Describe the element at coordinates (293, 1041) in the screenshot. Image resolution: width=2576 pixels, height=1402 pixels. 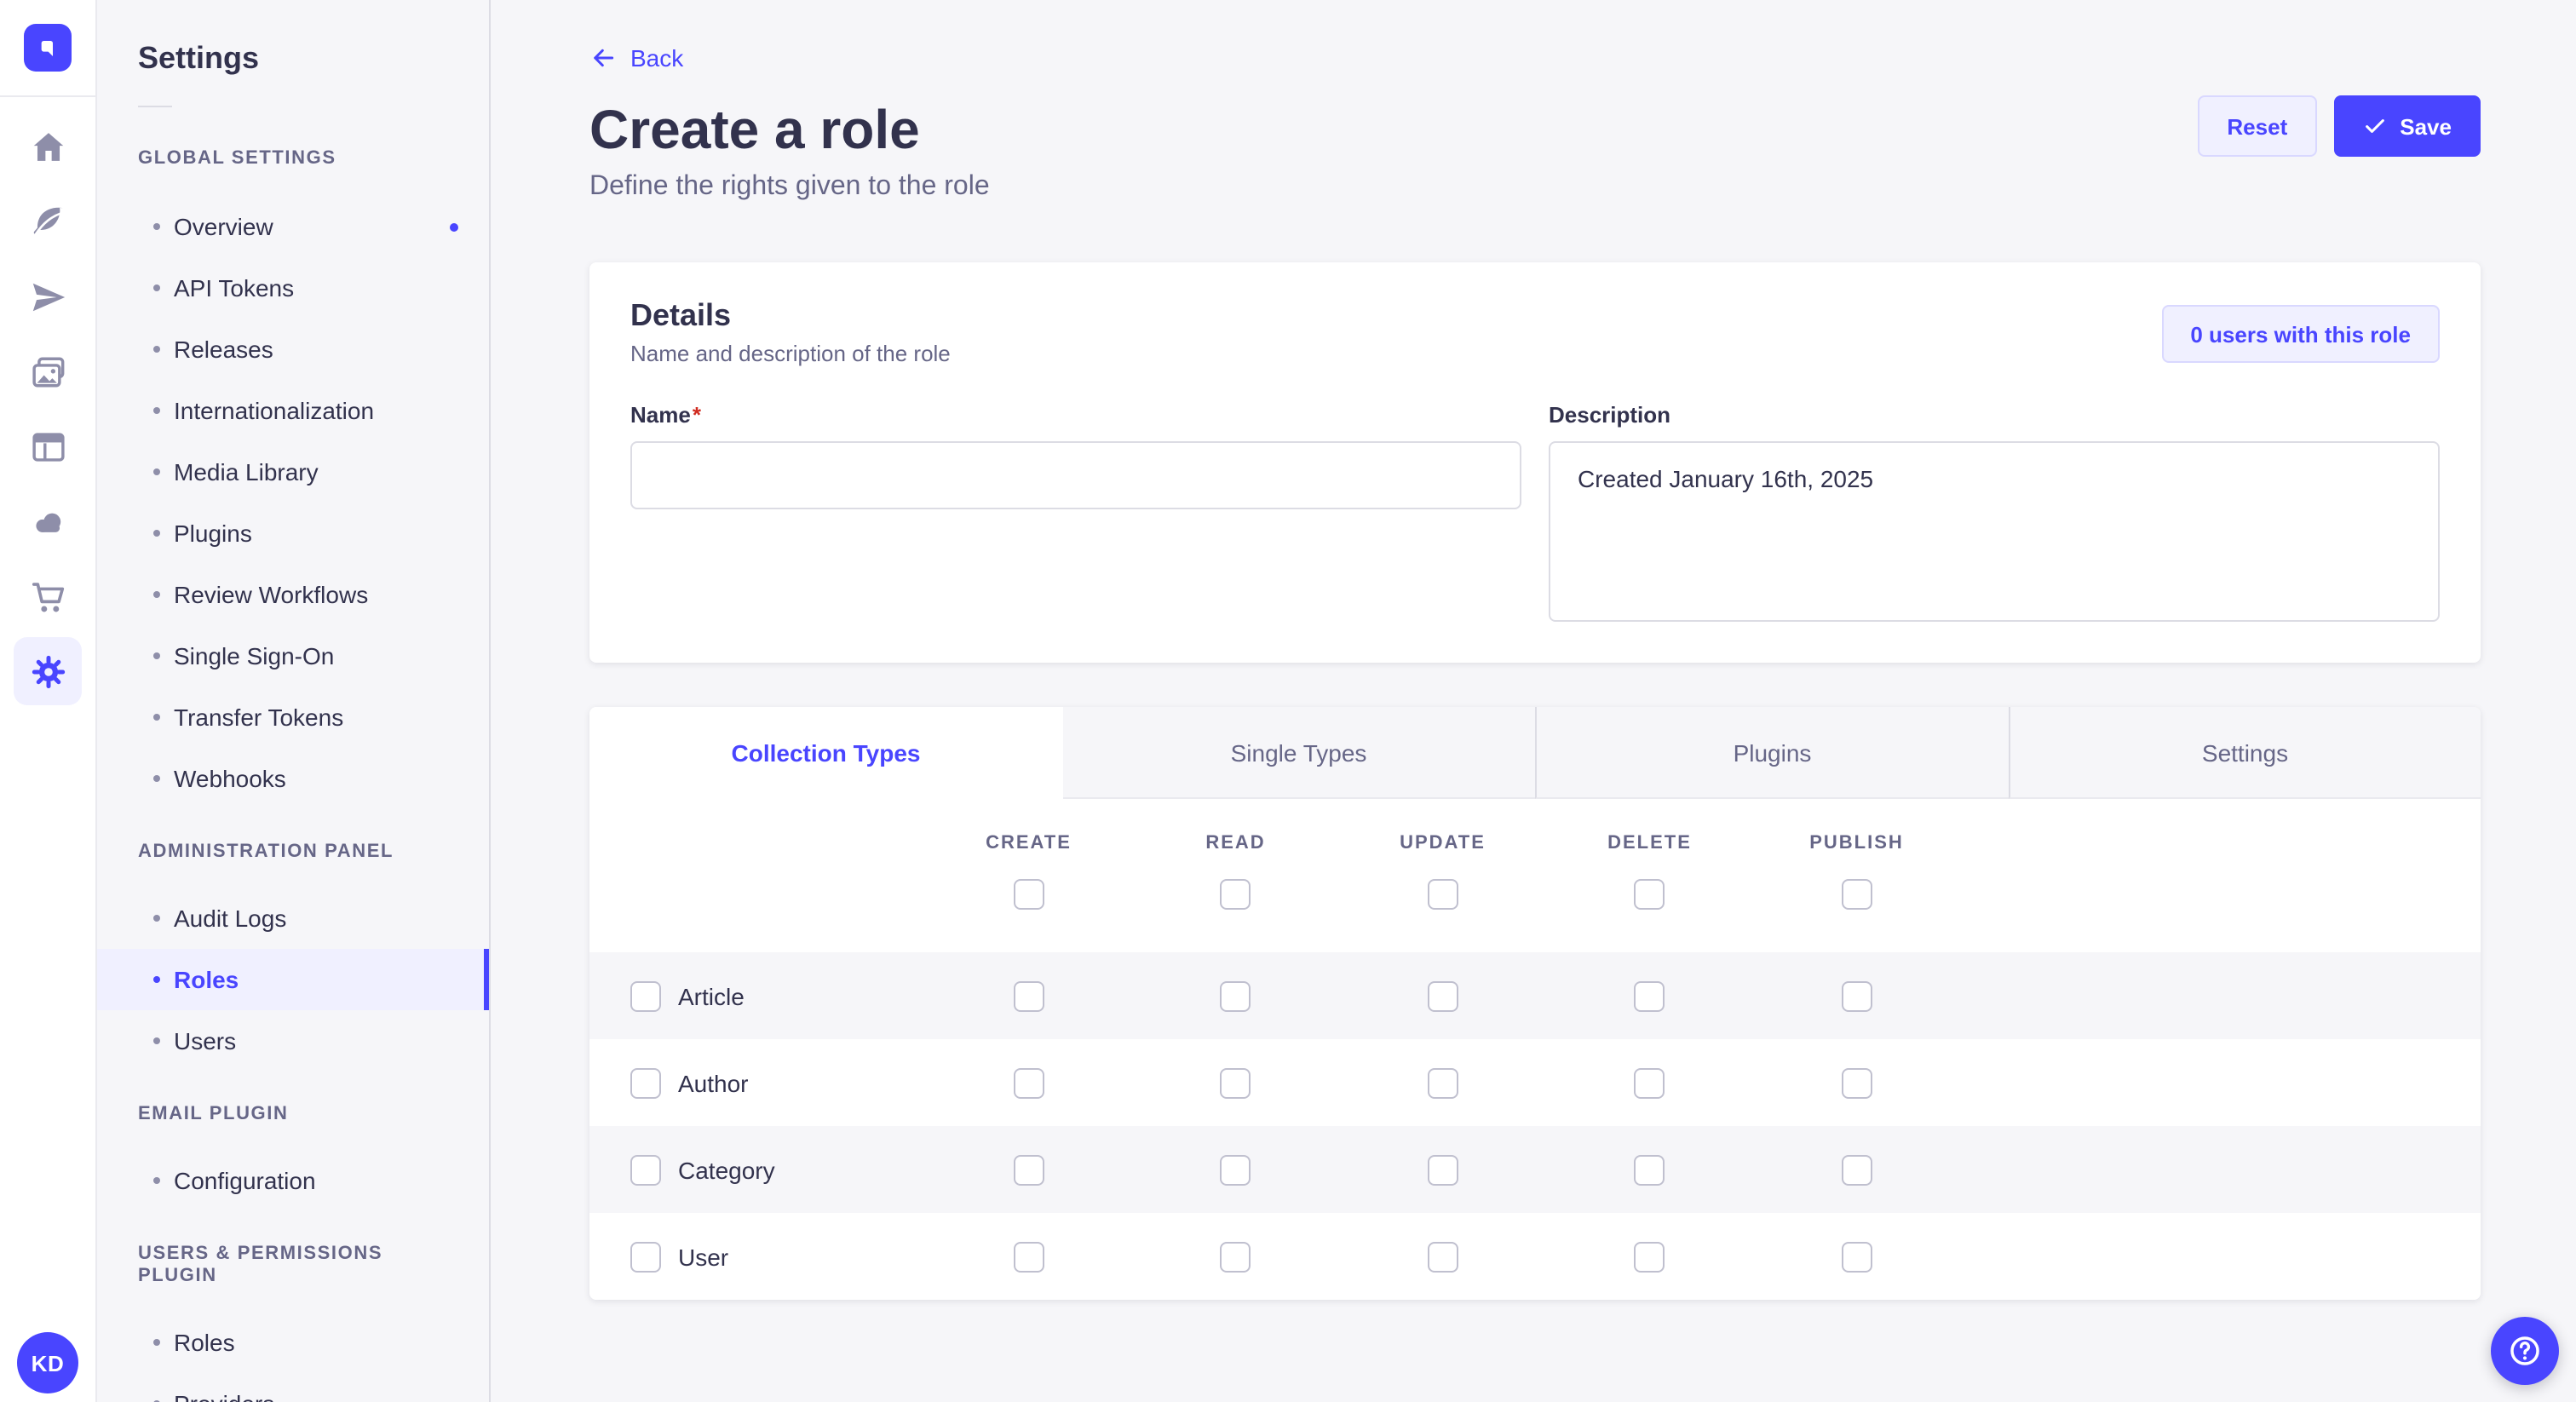
I see `sidebar-item-users: Users` at that location.